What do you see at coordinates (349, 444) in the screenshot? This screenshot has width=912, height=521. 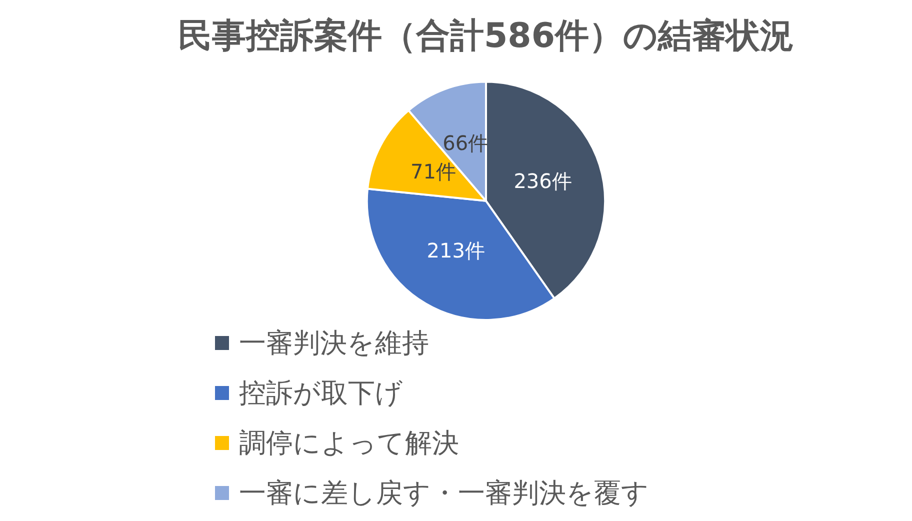 I see `legend-label: 調停によって解決` at bounding box center [349, 444].